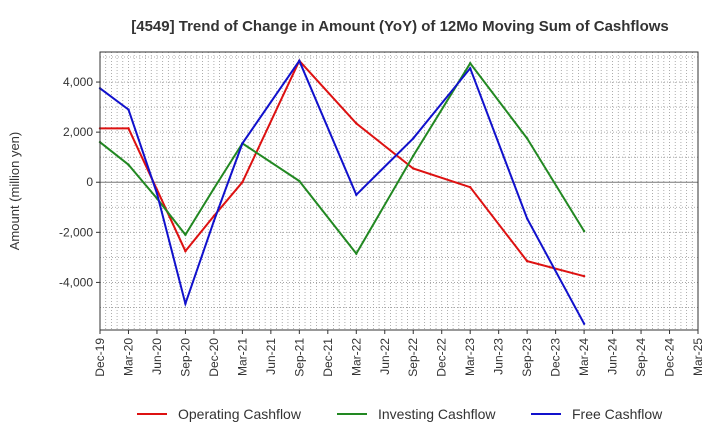 The height and width of the screenshot is (440, 720). I want to click on x-tick-label: Mar-23, so click(470, 357).